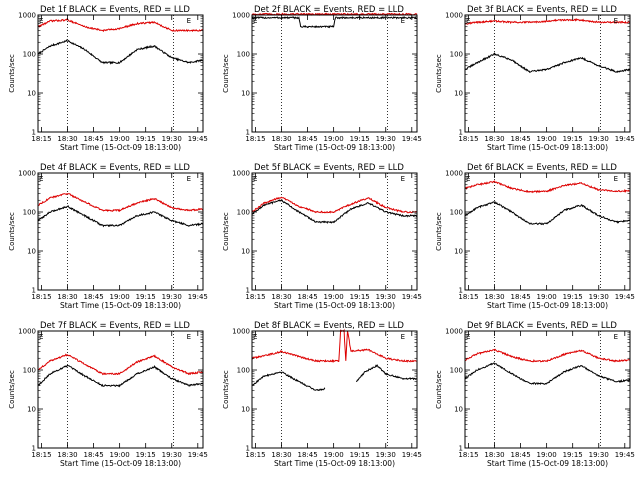 The image size is (640, 480). What do you see at coordinates (542, 326) in the screenshot?
I see `panel-title: Det 9f BLACK = Events, RED = LLD` at bounding box center [542, 326].